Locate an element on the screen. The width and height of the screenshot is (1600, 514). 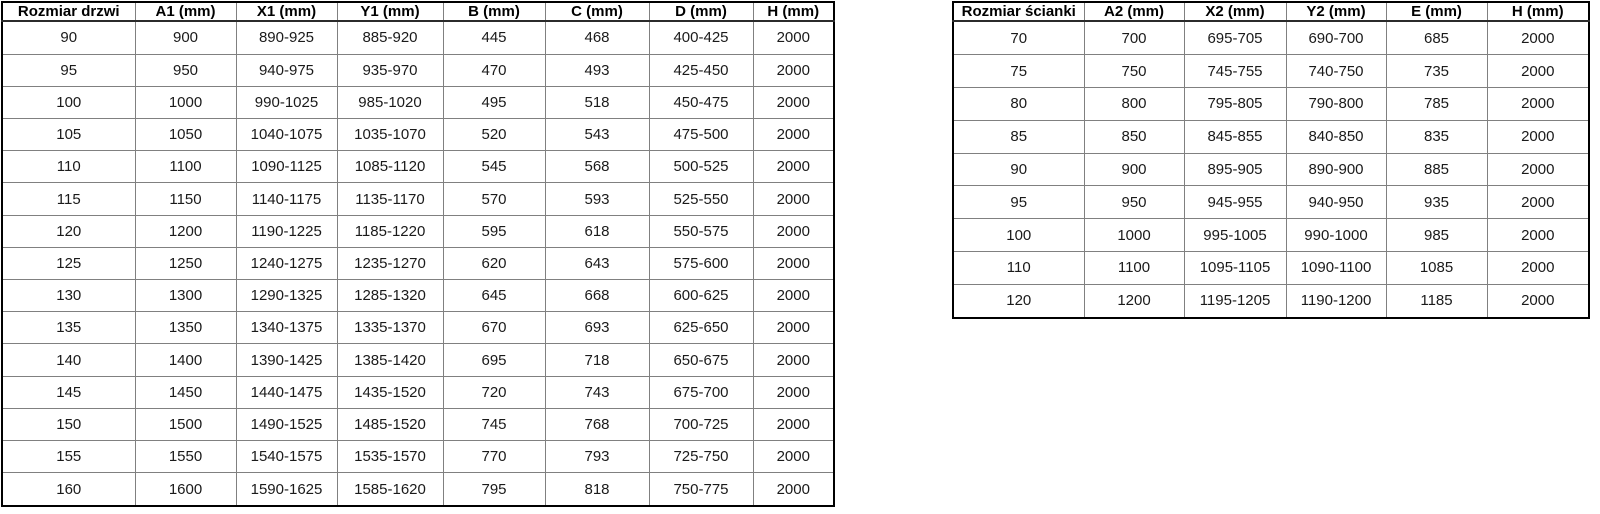
table-cell: 600-625 is located at coordinates (701, 296).